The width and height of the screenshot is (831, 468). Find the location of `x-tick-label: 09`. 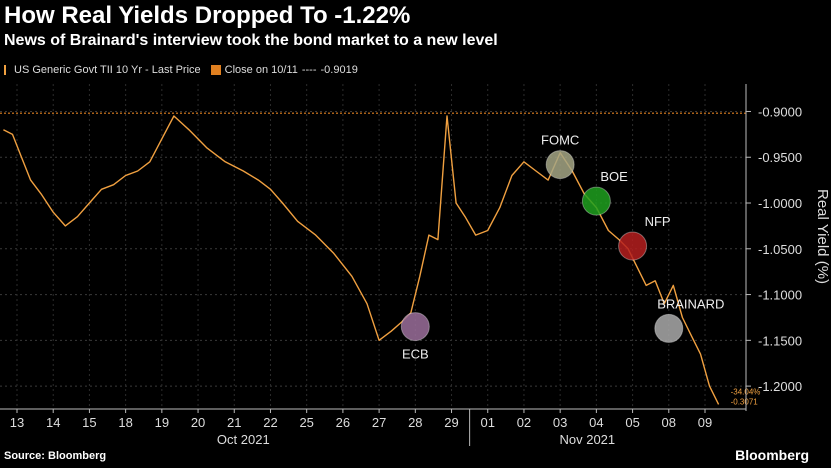

x-tick-label: 09 is located at coordinates (705, 422).